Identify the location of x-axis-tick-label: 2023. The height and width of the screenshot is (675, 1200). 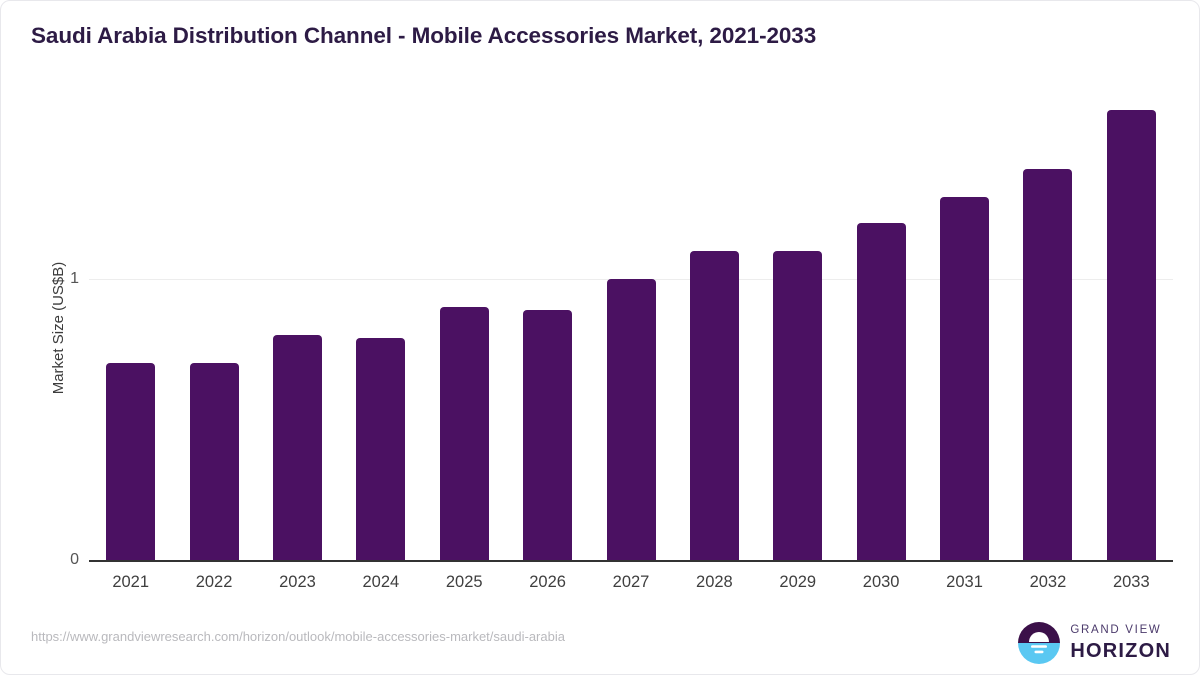
(297, 582).